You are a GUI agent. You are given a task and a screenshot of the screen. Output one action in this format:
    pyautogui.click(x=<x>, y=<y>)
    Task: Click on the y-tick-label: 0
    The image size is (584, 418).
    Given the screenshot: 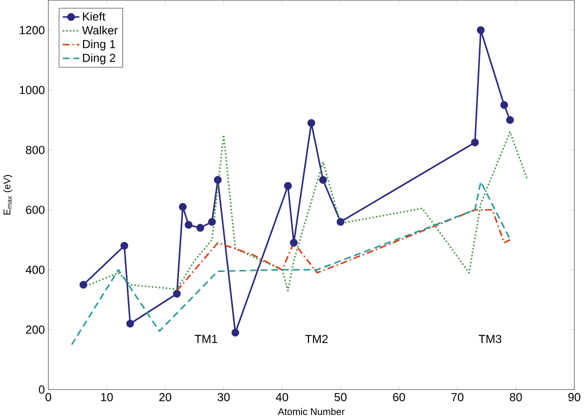 What is the action you would take?
    pyautogui.click(x=41, y=389)
    